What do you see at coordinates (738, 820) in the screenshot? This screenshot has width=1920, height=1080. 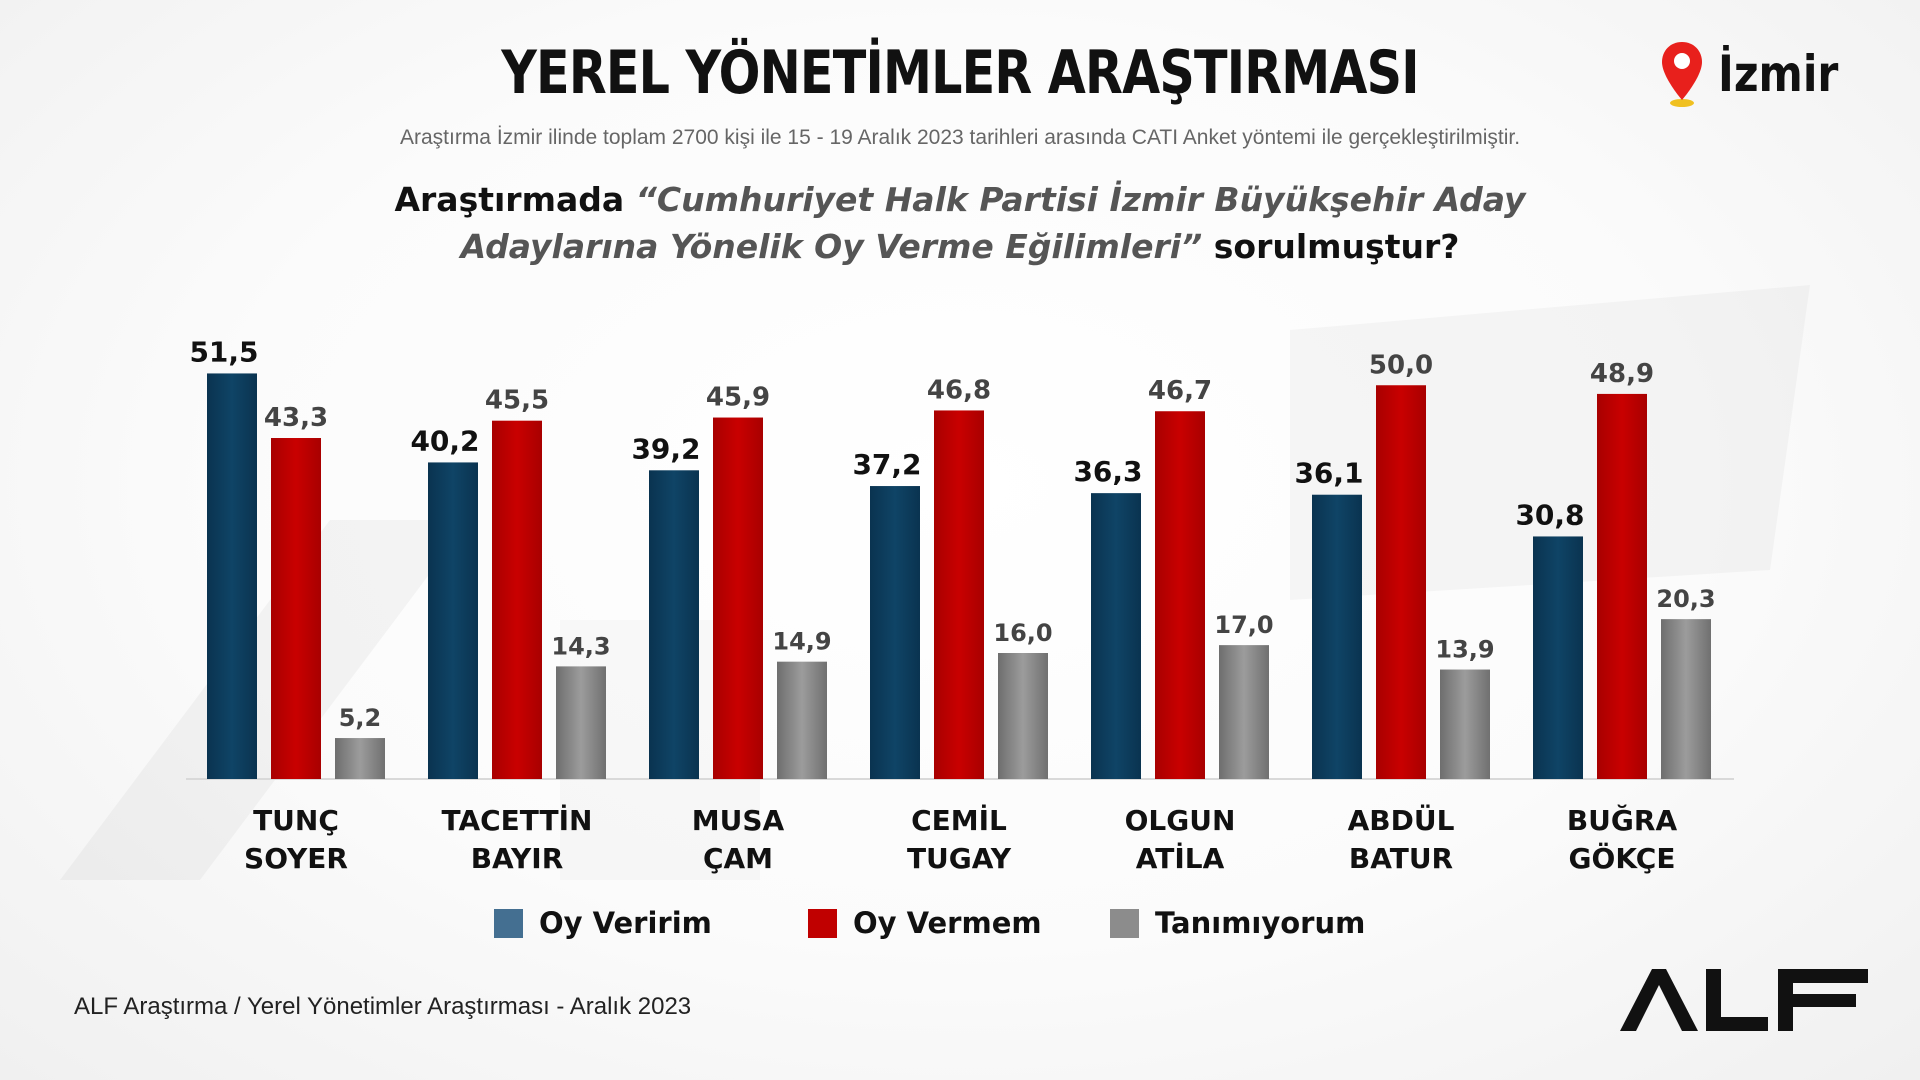 I see `category-label-2-0: MUSA` at bounding box center [738, 820].